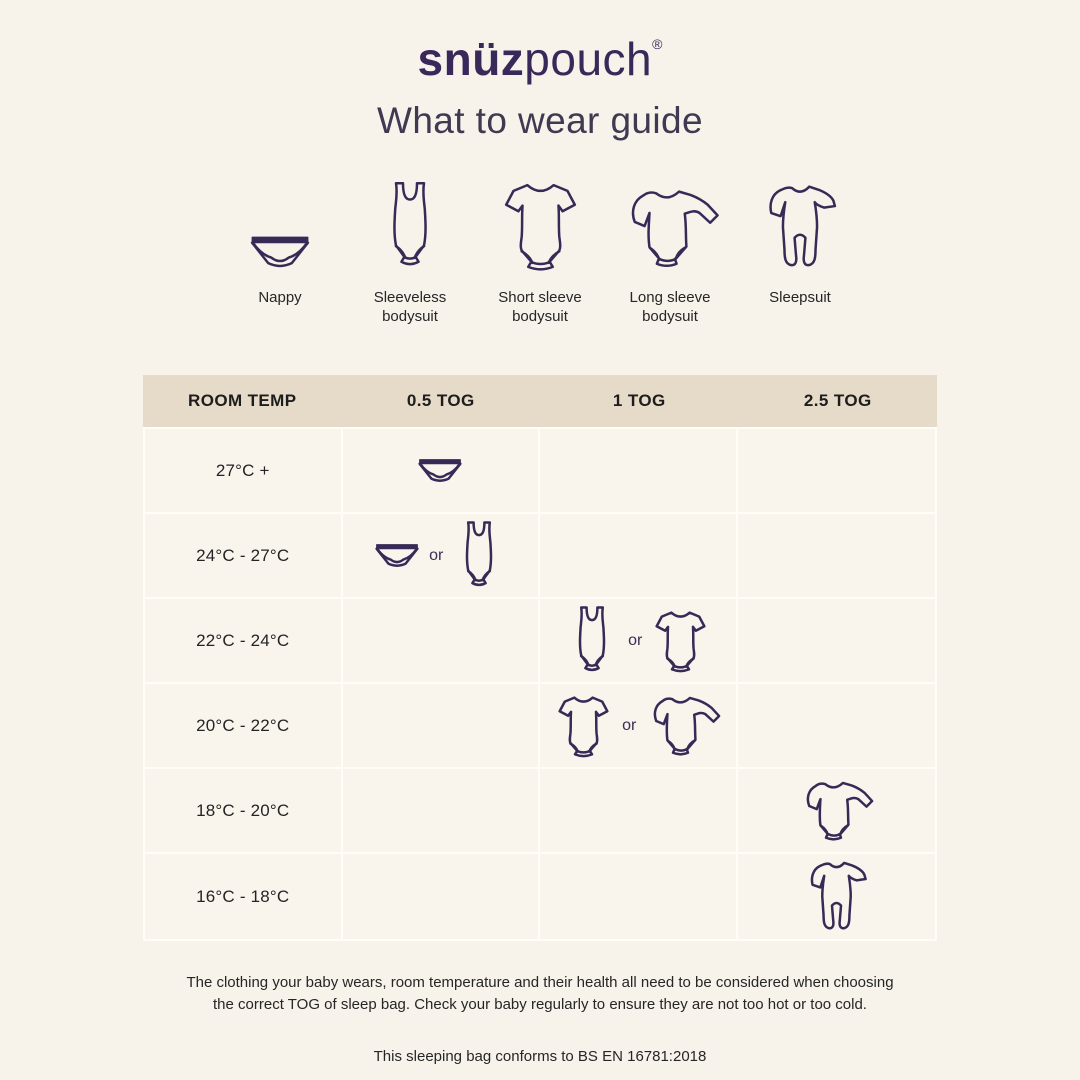  What do you see at coordinates (540, 307) in the screenshot?
I see `legend-label-short-sleeve-bodysuit: Short sleeve bodysuit` at bounding box center [540, 307].